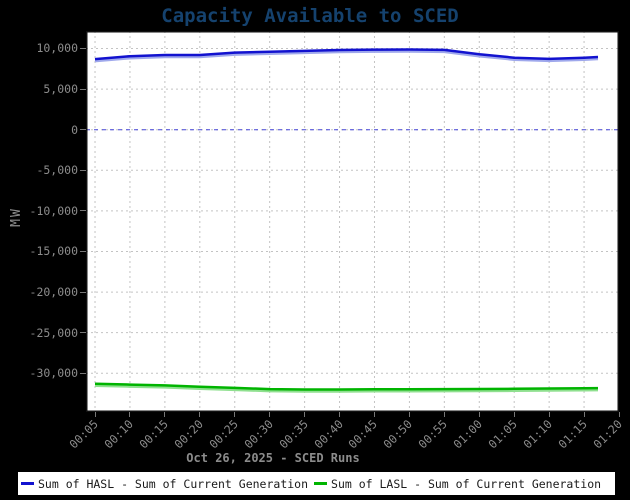  What do you see at coordinates (57, 48) in the screenshot?
I see `y-tick-label: 10,000` at bounding box center [57, 48].